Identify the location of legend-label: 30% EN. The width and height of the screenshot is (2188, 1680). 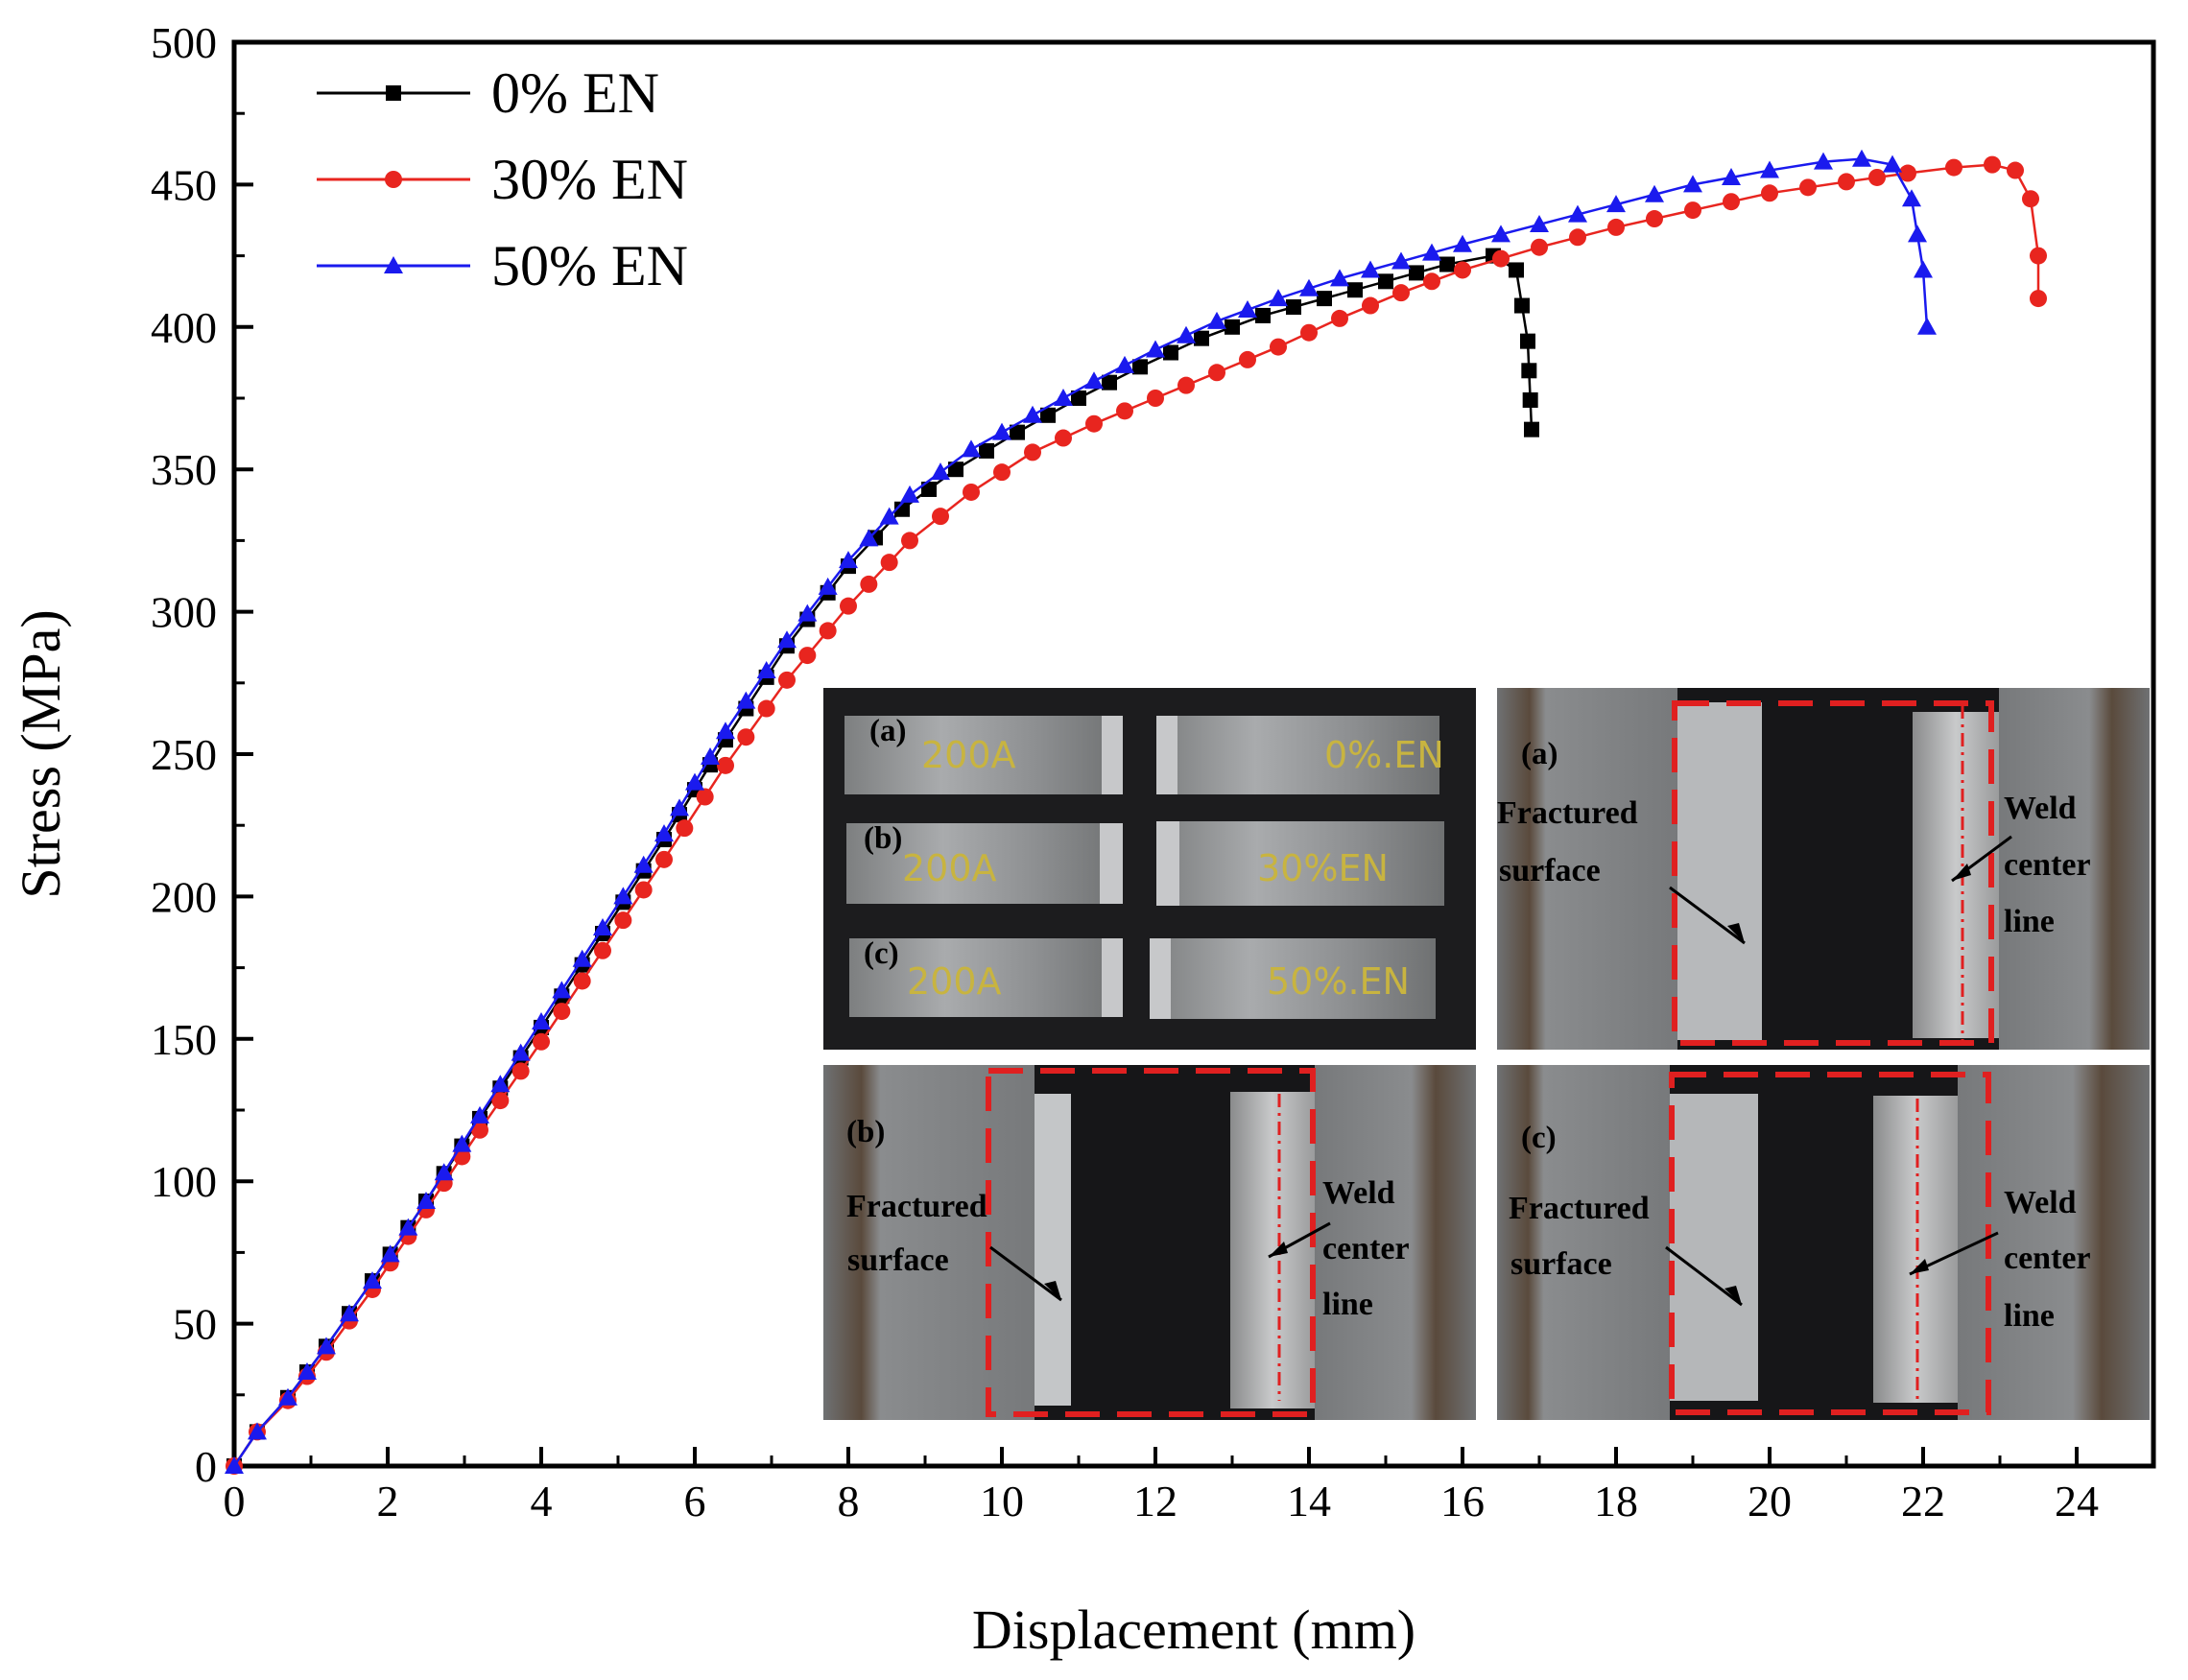
(589, 179).